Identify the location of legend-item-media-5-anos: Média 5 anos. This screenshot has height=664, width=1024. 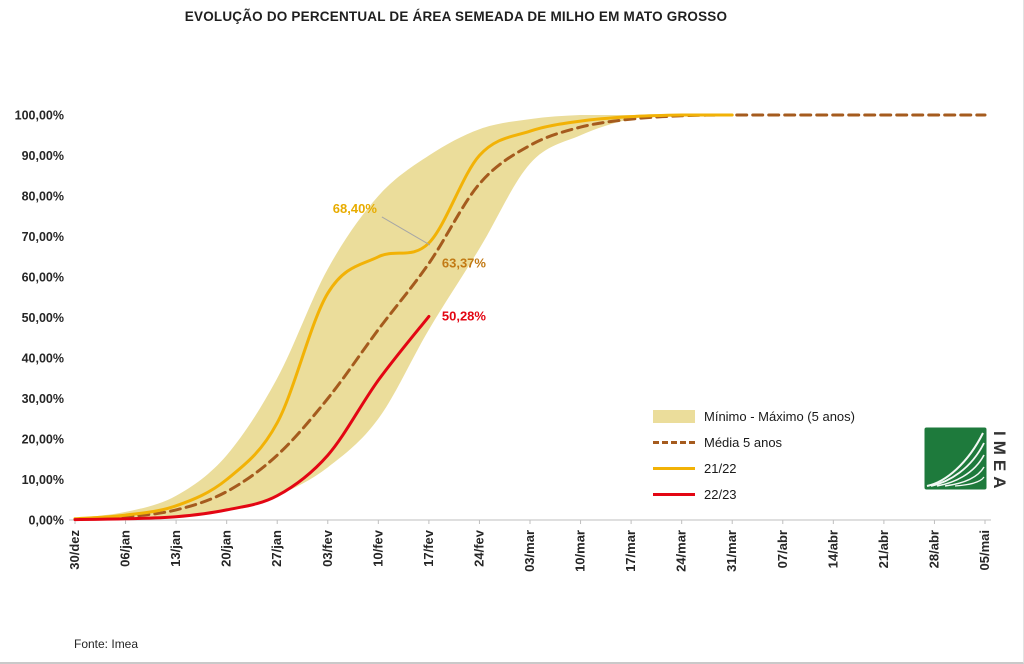
(754, 442).